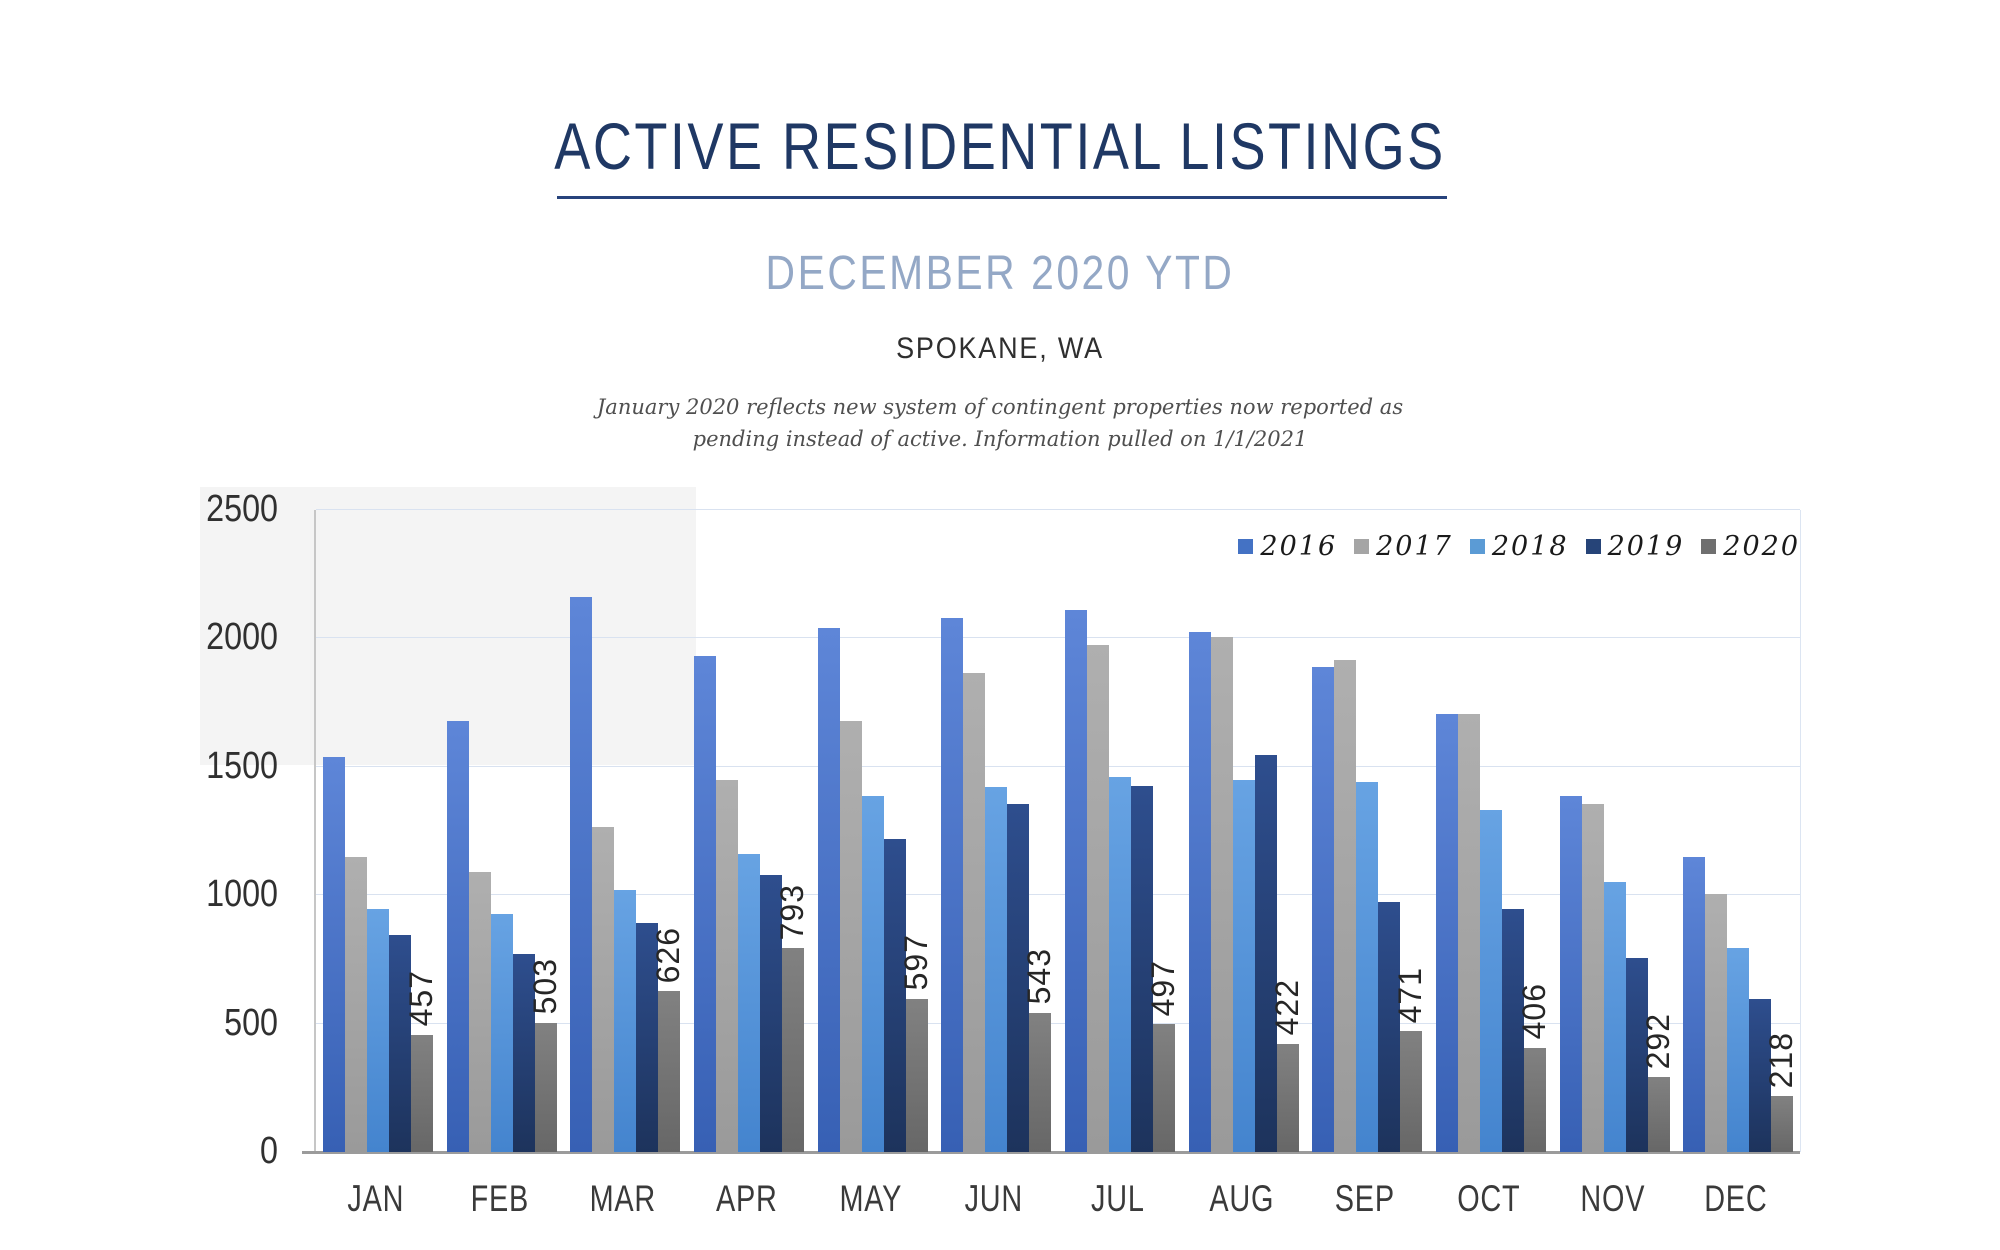 Image resolution: width=2000 pixels, height=1250 pixels. I want to click on bar-2016-MAR, so click(581, 874).